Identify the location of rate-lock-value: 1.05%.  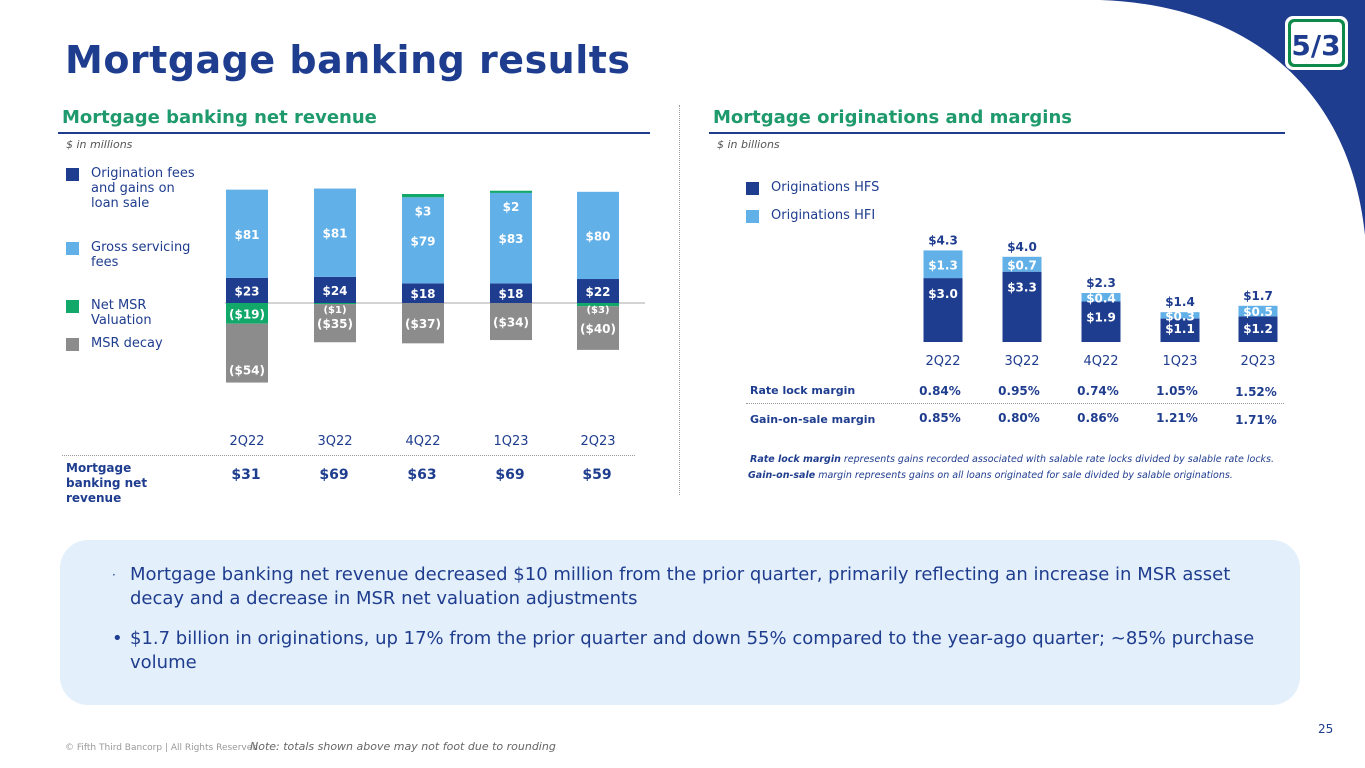
(1177, 391).